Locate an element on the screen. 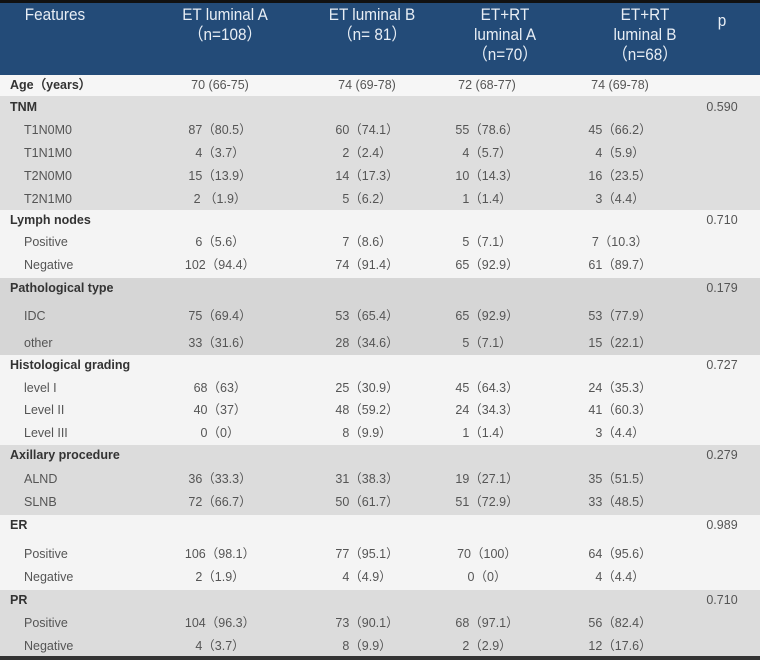 This screenshot has width=760, height=660. cell-value: 7（10.3） is located at coordinates (620, 242).